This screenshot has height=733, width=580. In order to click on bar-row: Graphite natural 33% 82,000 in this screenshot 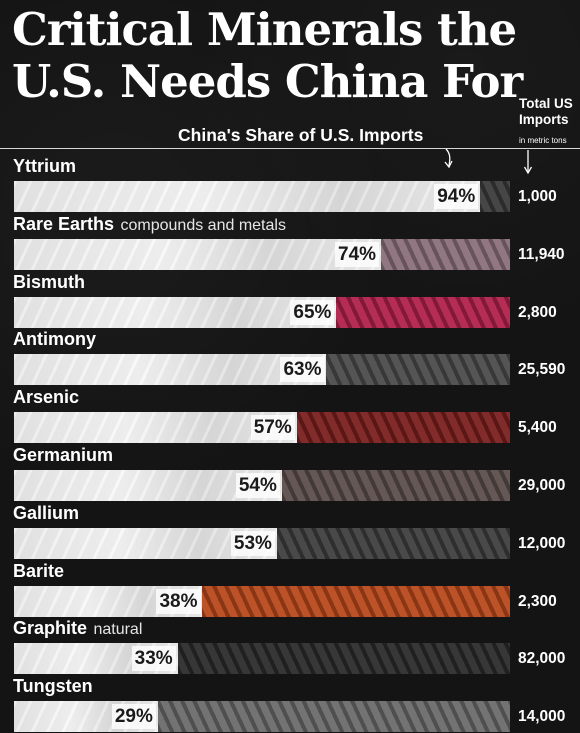, I will do `click(290, 646)`.